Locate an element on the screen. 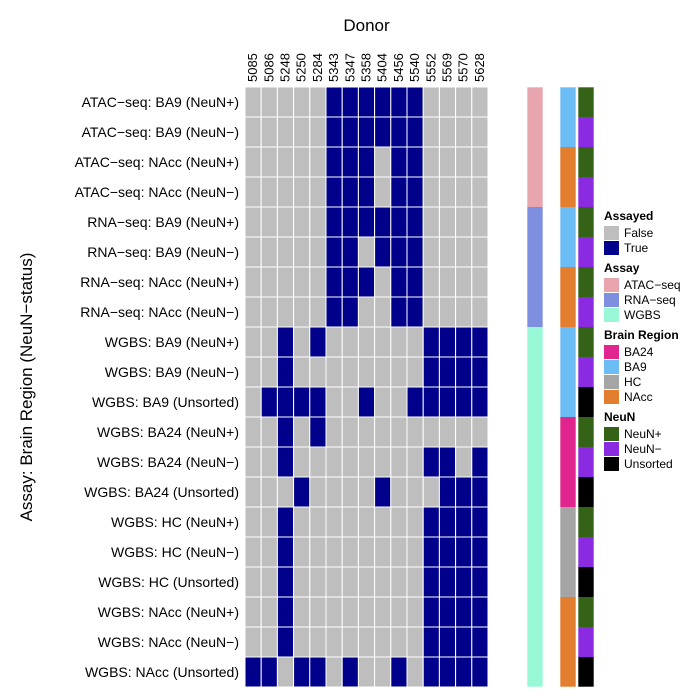 The image size is (700, 700). row-label: RNA−seq: NAcc (NeuN−) is located at coordinates (159, 312).